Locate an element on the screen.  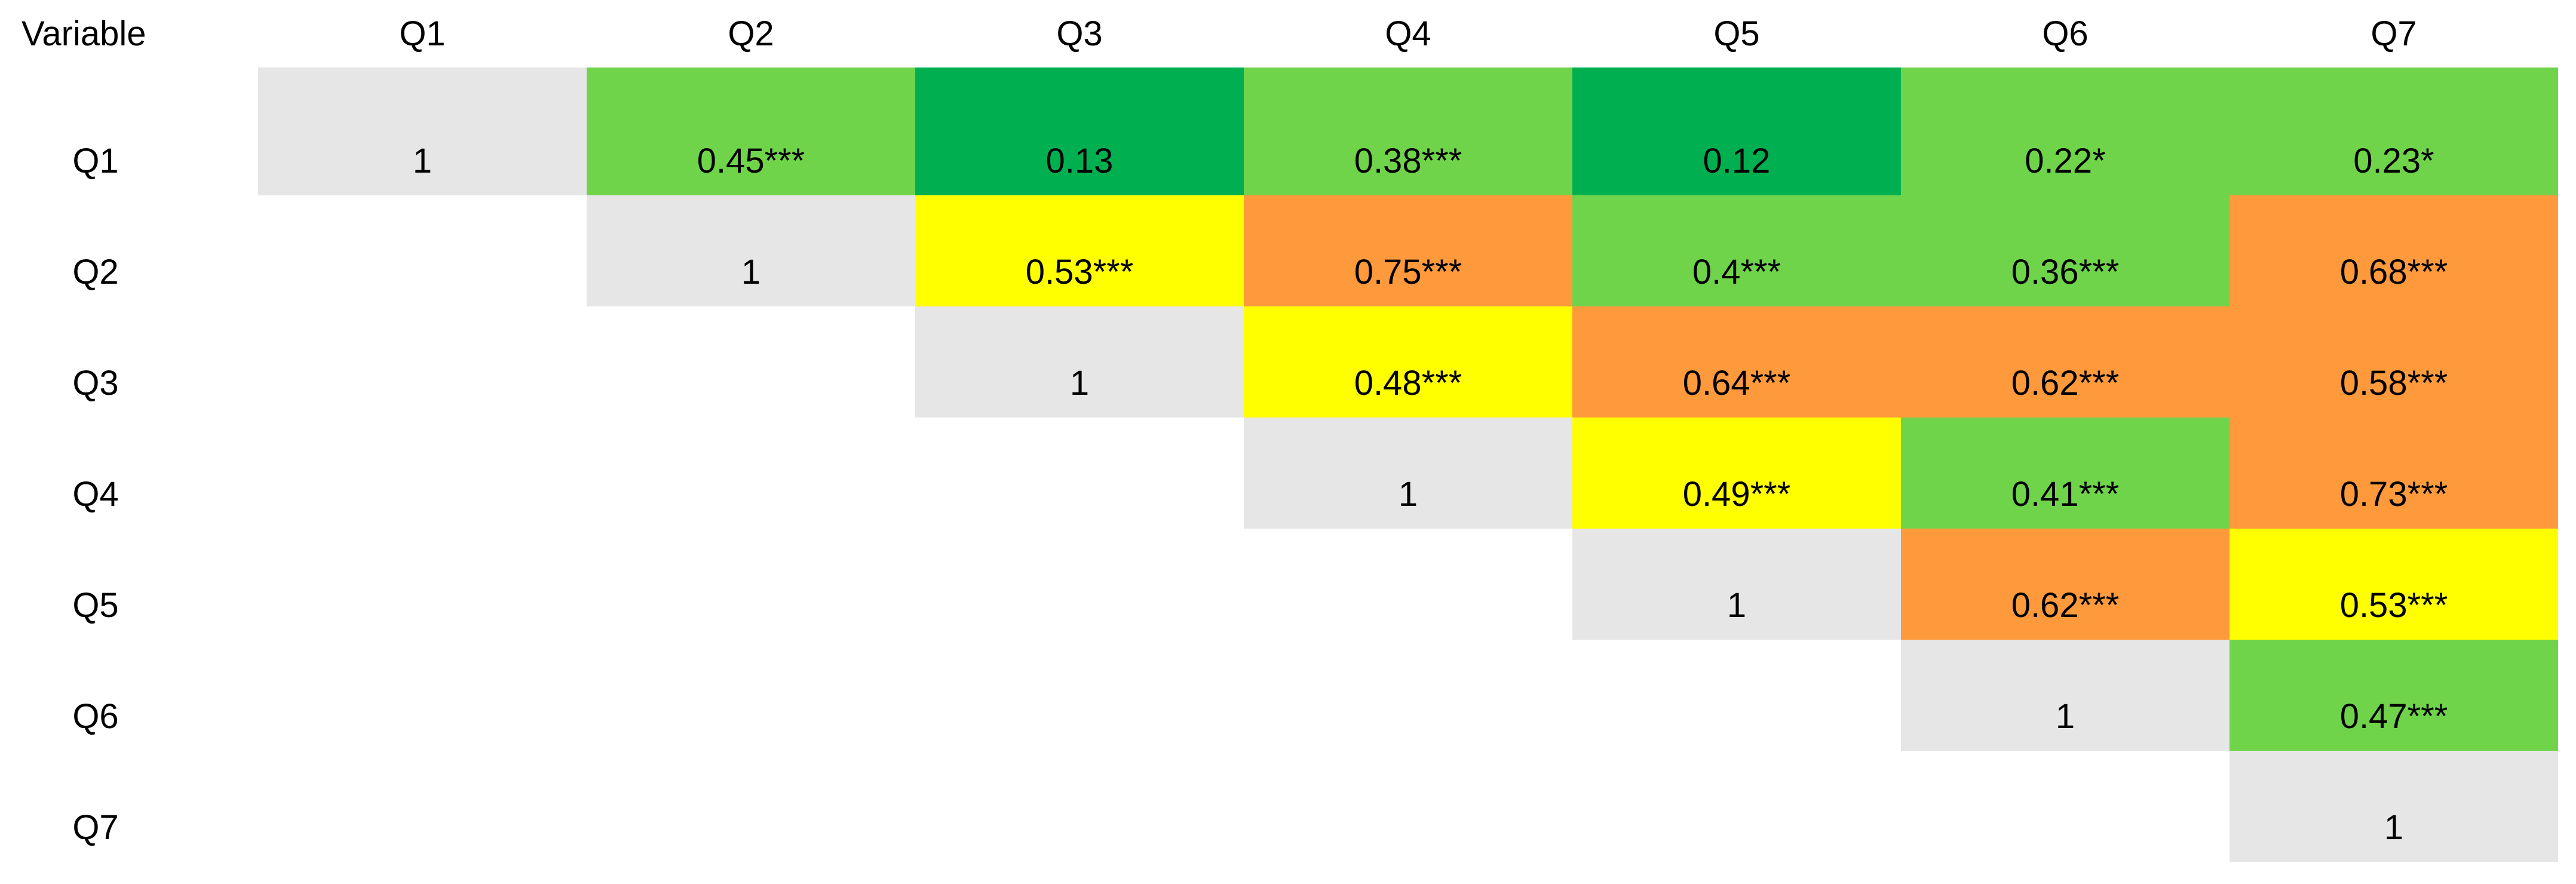
table-cell: 0.48*** is located at coordinates (1408, 362).